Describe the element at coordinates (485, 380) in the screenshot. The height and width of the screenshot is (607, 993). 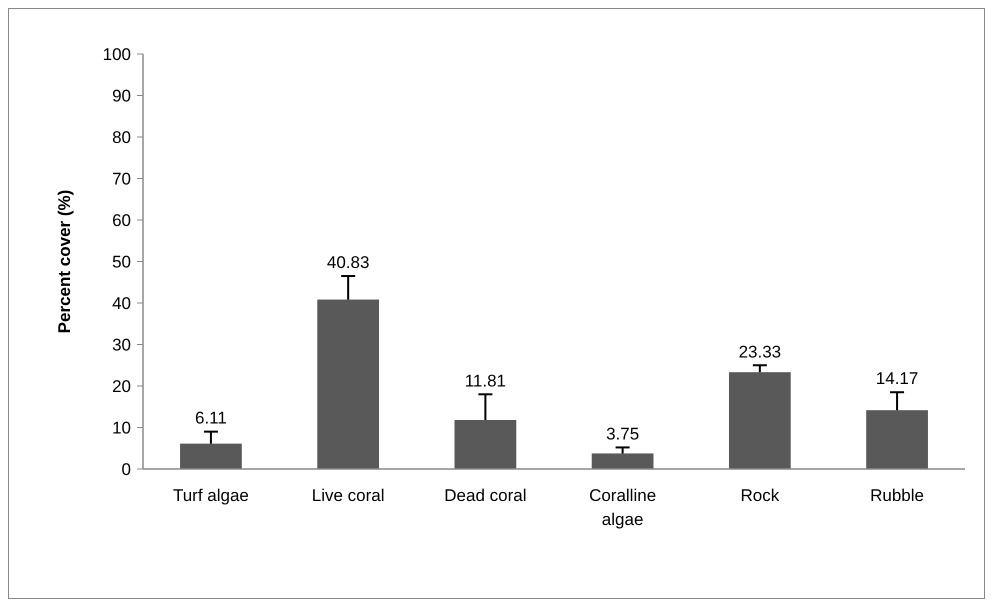
I see `data-label: 11.81` at that location.